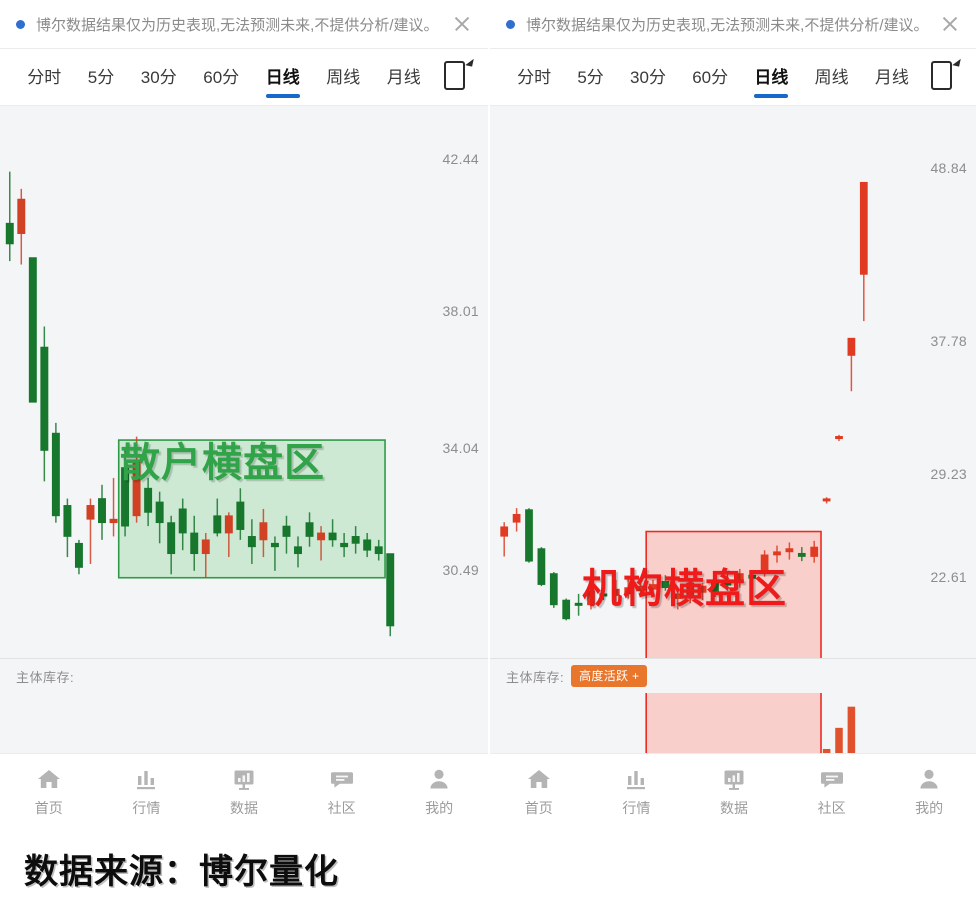 This screenshot has width=976, height=906. I want to click on notice-banner: 博尔数据结果仅为历史表现,无法预测未来,不提供分析/建议。, so click(244, 24).